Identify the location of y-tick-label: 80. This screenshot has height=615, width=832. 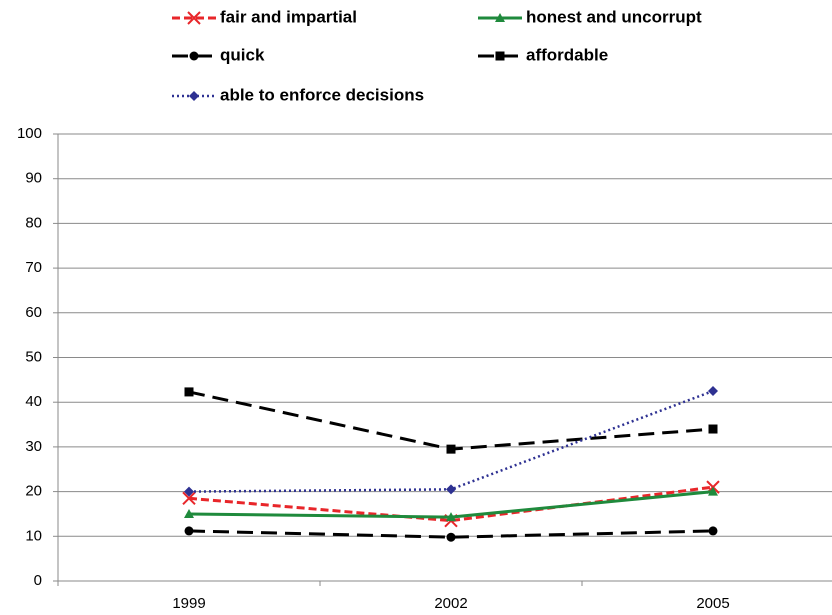
(33, 222).